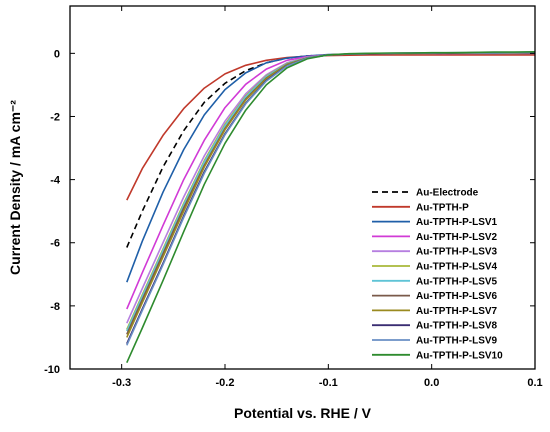  What do you see at coordinates (457, 237) in the screenshot?
I see `legend-label: Au-TPTH-P-LSV2` at bounding box center [457, 237].